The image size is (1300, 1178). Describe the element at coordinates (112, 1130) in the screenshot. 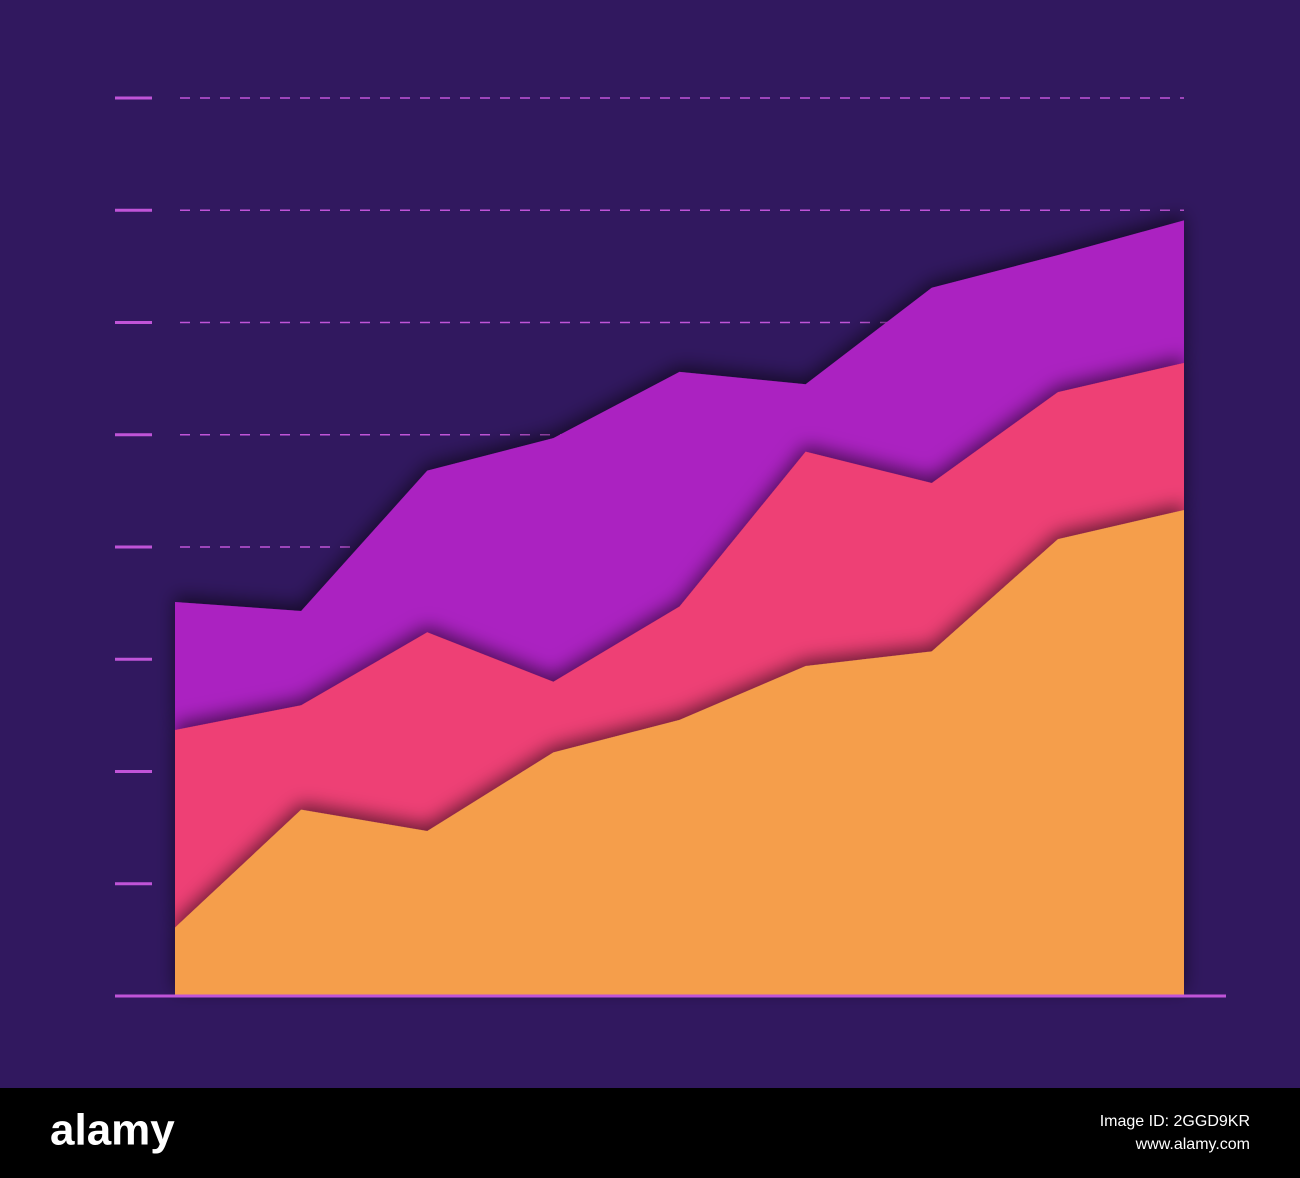

I see `footer-brand: alamy` at that location.